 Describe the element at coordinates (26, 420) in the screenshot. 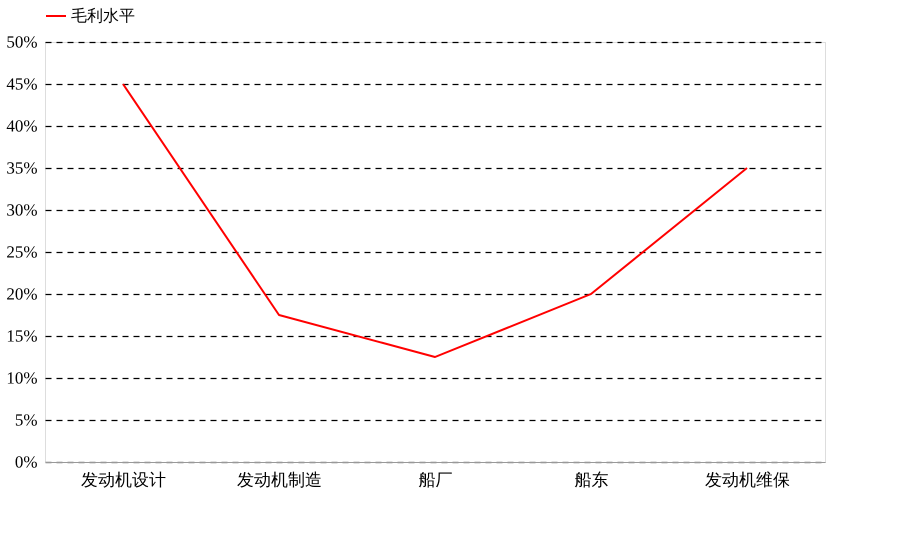

I see `y-tick-label: 5%` at that location.